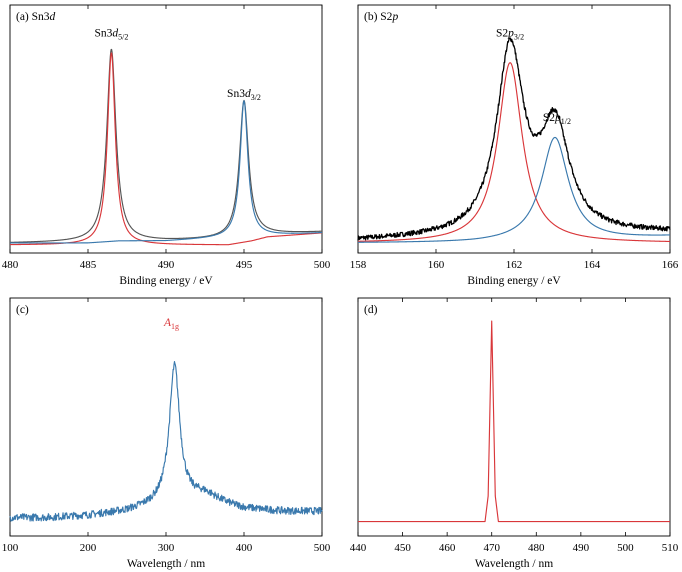 The image size is (682, 572). I want to click on panel-title: (d), so click(371, 310).